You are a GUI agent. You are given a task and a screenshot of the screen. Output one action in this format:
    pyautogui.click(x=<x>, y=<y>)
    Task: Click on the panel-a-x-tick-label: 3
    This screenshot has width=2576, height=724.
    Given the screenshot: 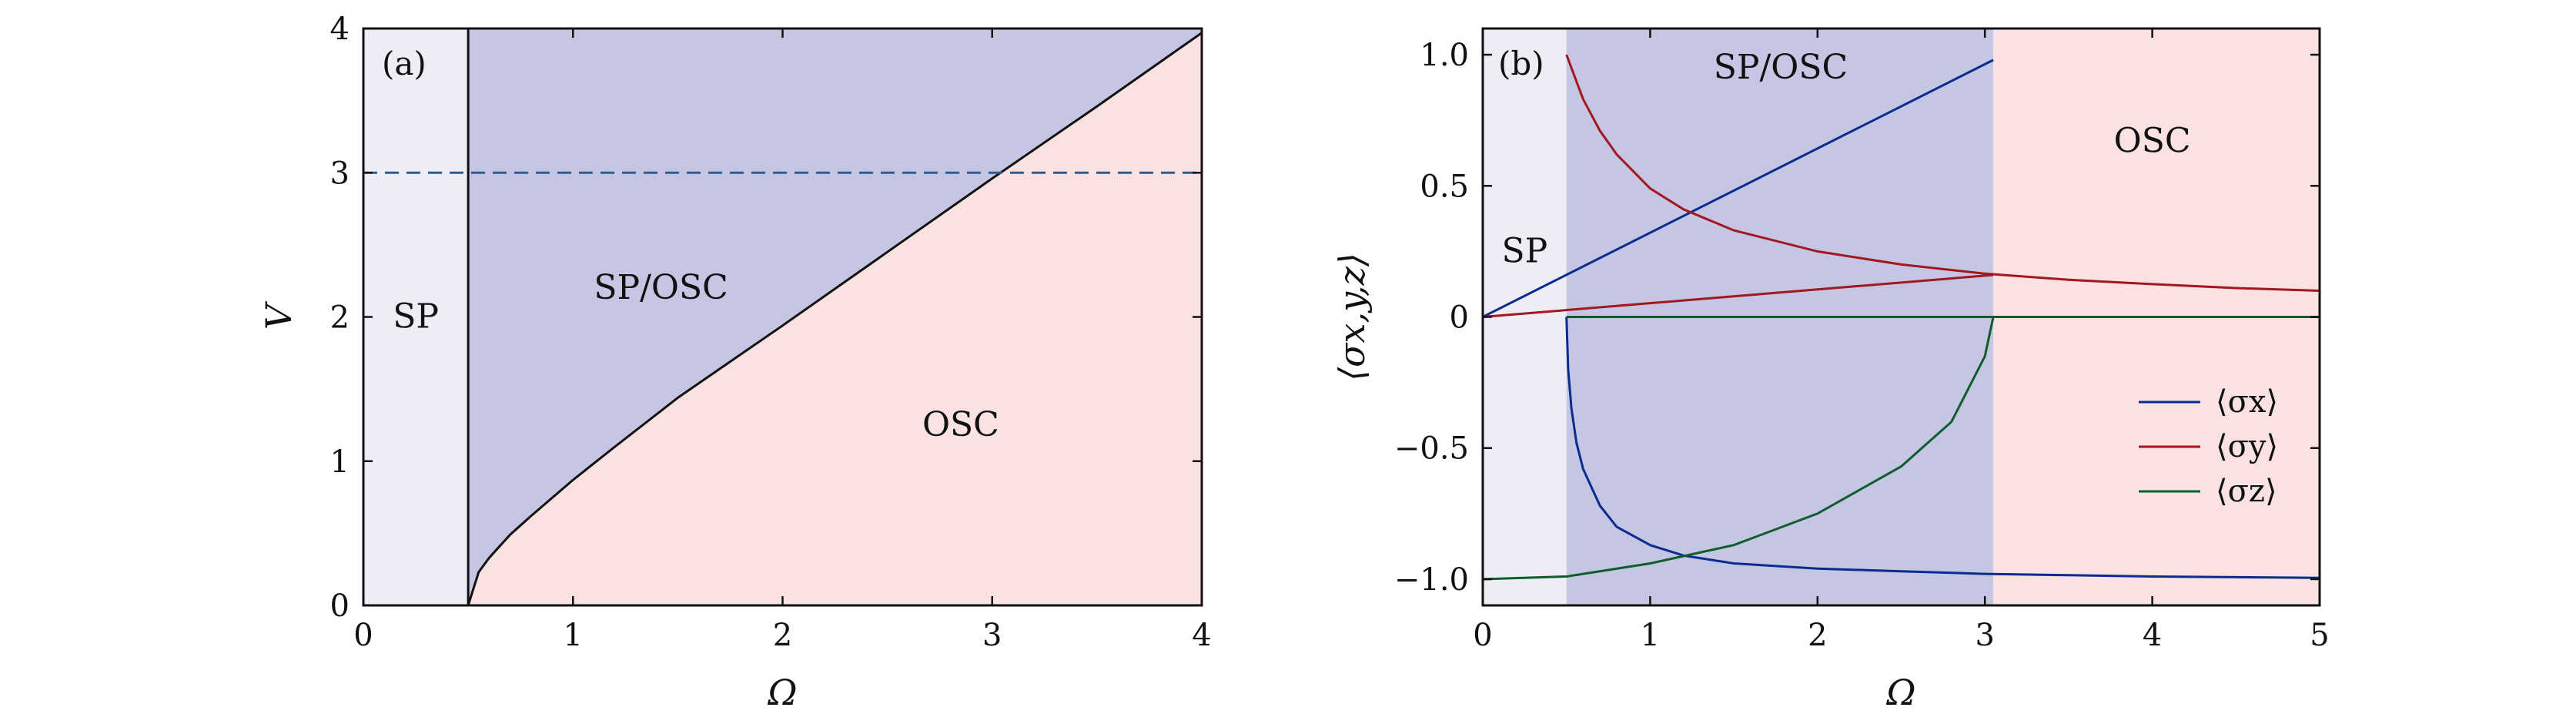 What is the action you would take?
    pyautogui.click(x=992, y=635)
    